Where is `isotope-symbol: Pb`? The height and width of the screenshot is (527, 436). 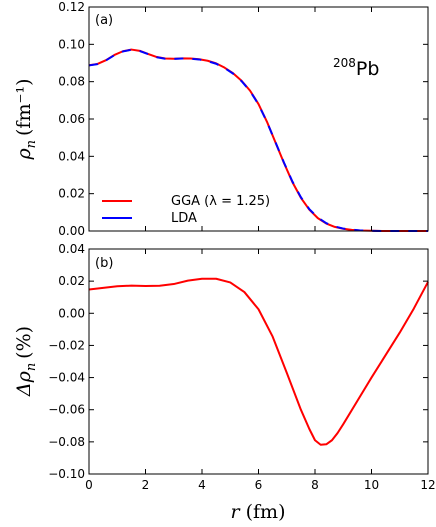
isotope-symbol: Pb is located at coordinates (368, 69).